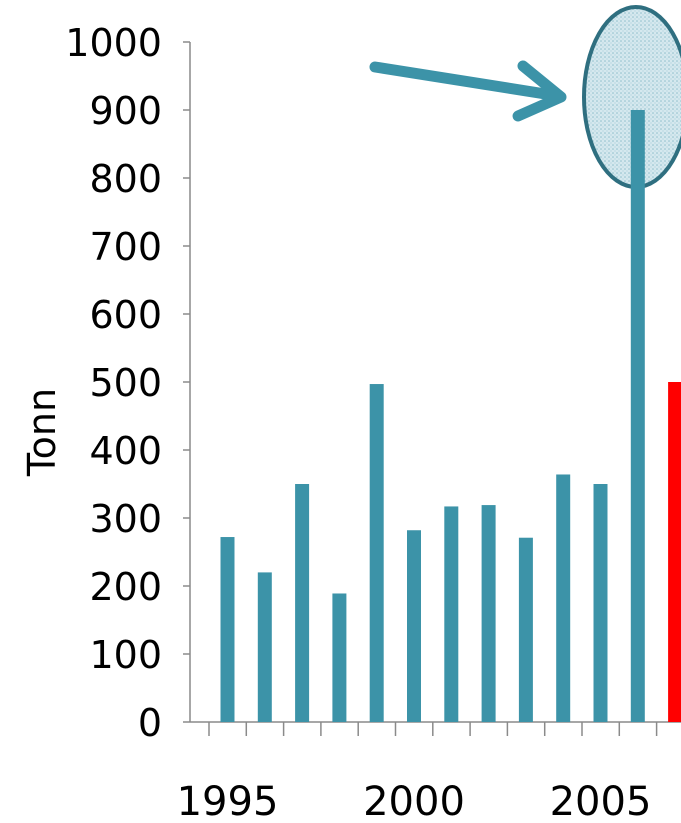 The width and height of the screenshot is (681, 823). I want to click on arrow-head, so click(539, 91).